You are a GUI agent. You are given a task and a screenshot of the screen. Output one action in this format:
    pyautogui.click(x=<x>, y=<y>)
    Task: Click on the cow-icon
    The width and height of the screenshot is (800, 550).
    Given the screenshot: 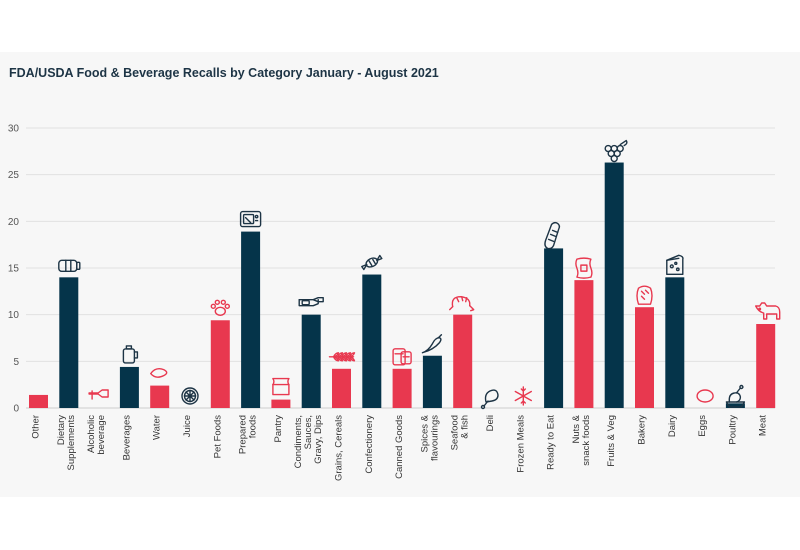 What is the action you would take?
    pyautogui.click(x=768, y=311)
    